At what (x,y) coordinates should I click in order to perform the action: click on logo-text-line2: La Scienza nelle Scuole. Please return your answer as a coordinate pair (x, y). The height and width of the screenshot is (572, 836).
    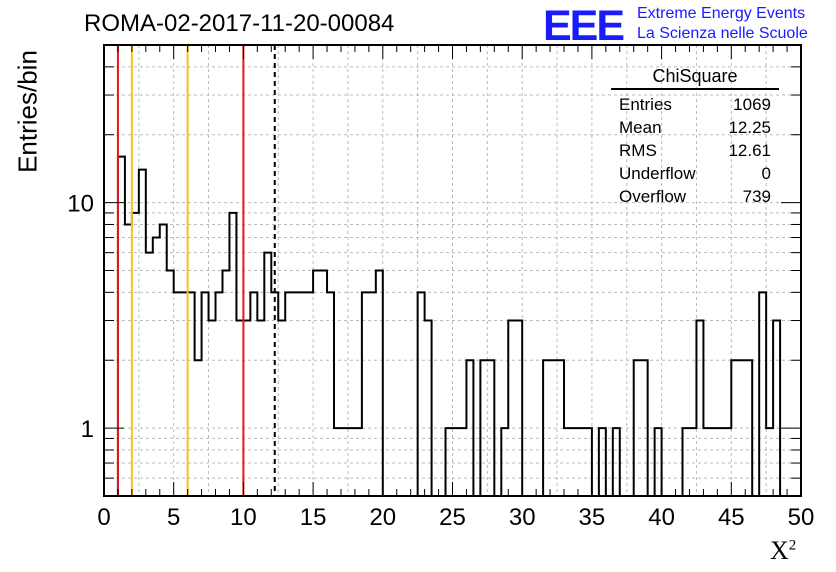
    Looking at the image, I should click on (722, 33).